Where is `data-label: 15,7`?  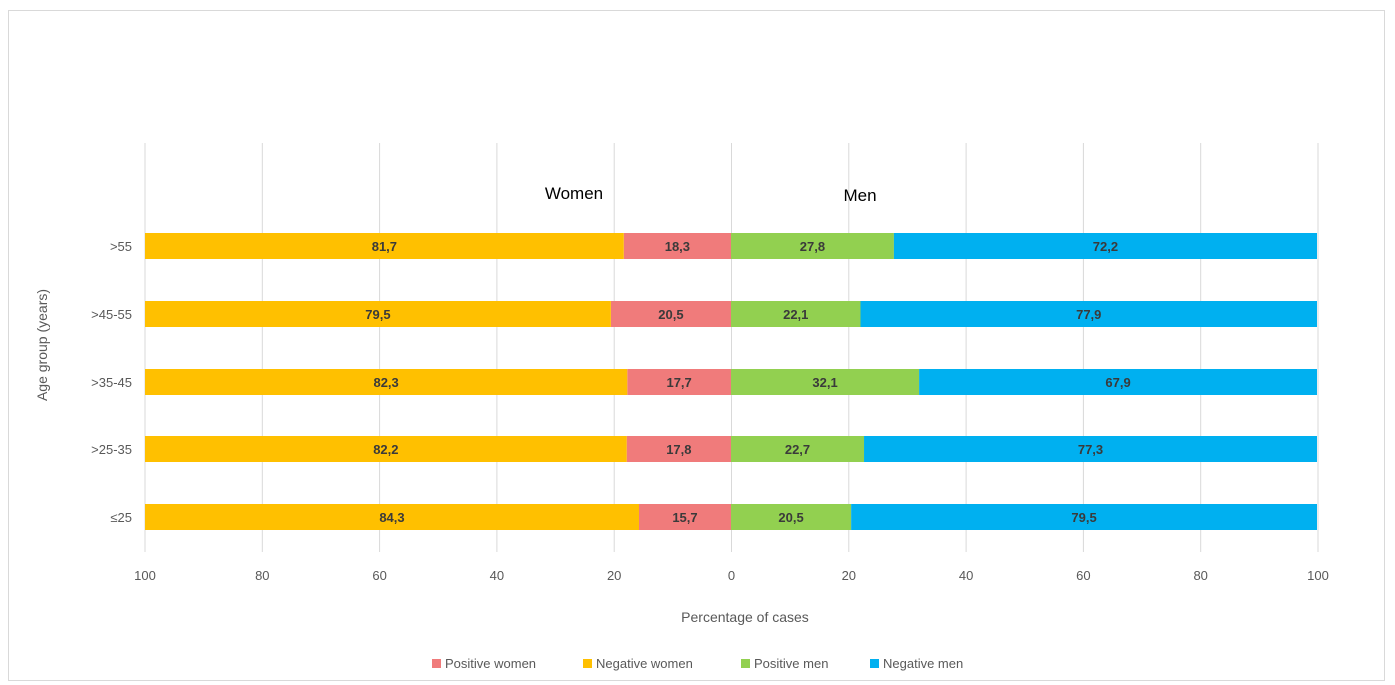
data-label: 15,7 is located at coordinates (684, 517).